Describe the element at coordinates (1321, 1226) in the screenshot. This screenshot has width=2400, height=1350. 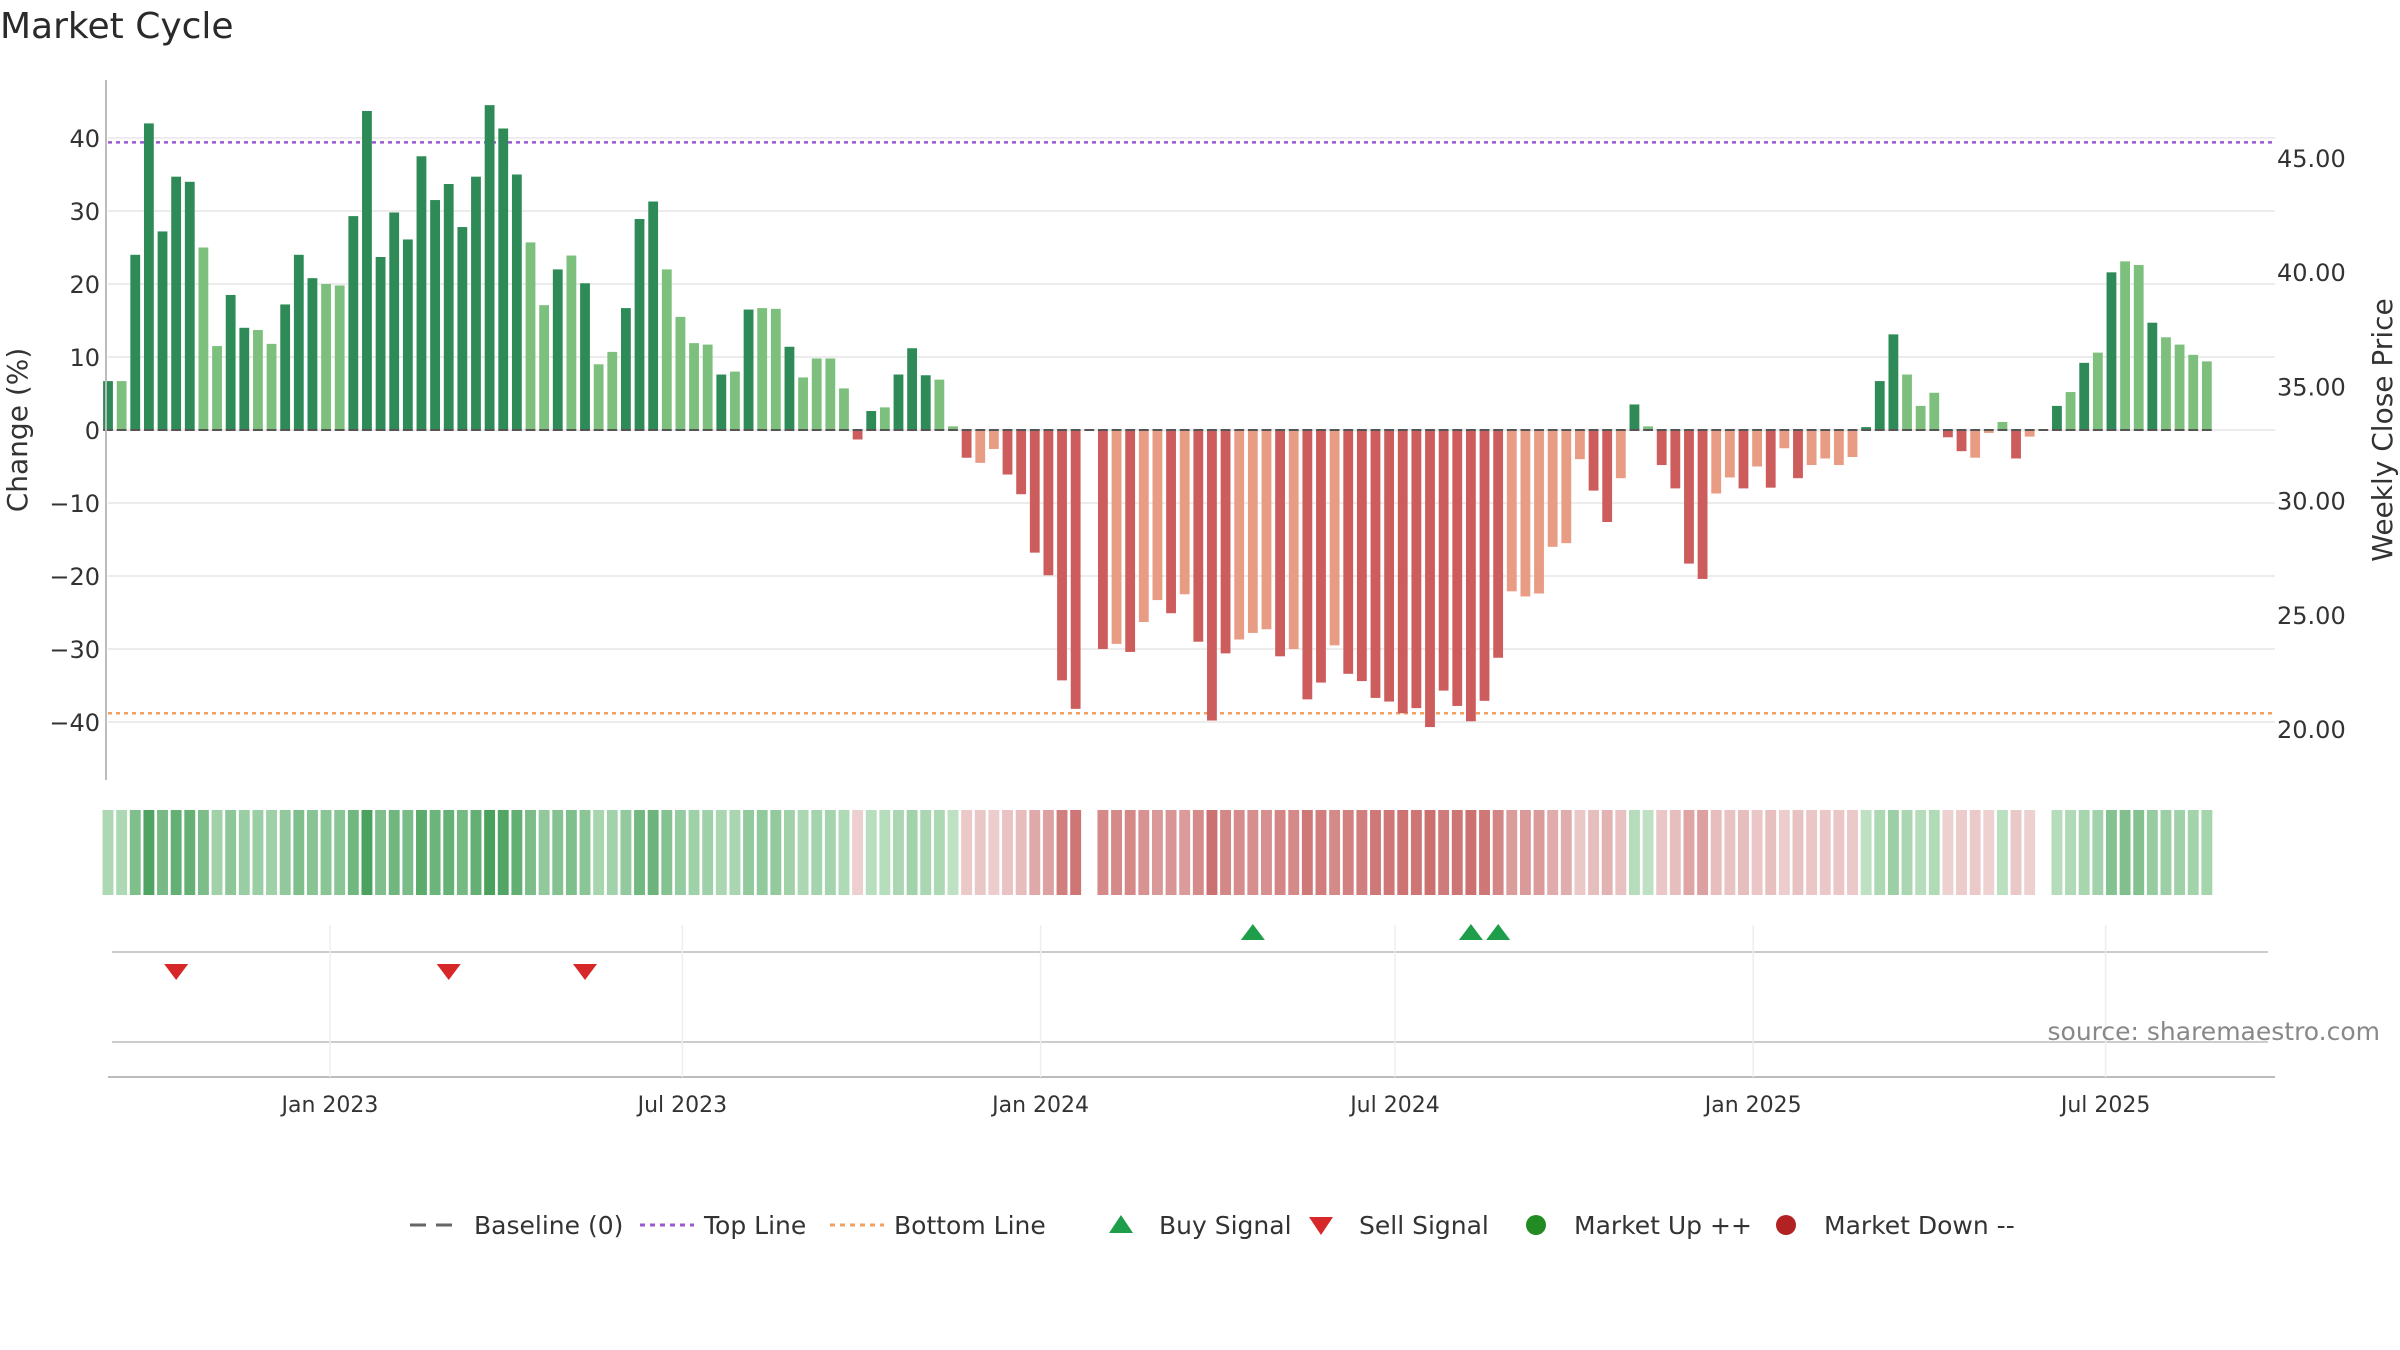
I see `legend-swatch-triangle-down` at that location.